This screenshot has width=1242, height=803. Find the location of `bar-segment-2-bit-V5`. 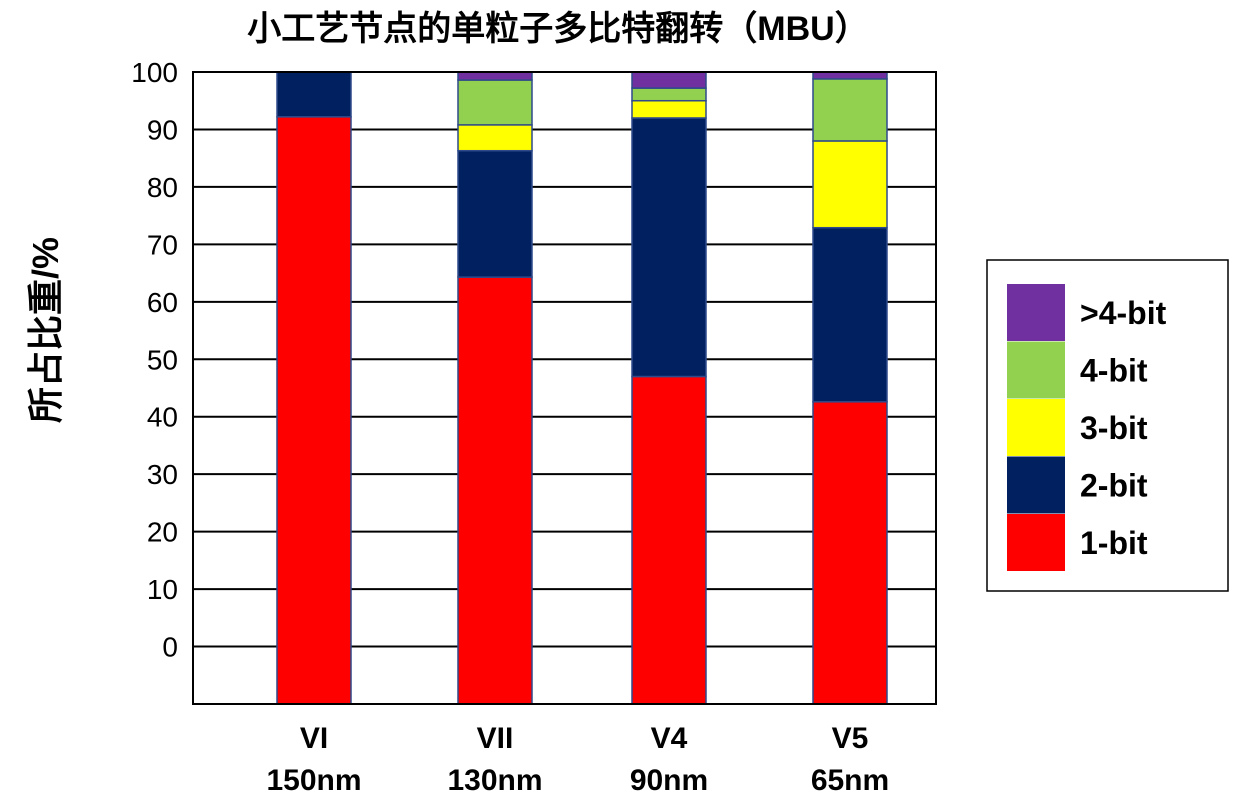

bar-segment-2-bit-V5 is located at coordinates (850, 314).